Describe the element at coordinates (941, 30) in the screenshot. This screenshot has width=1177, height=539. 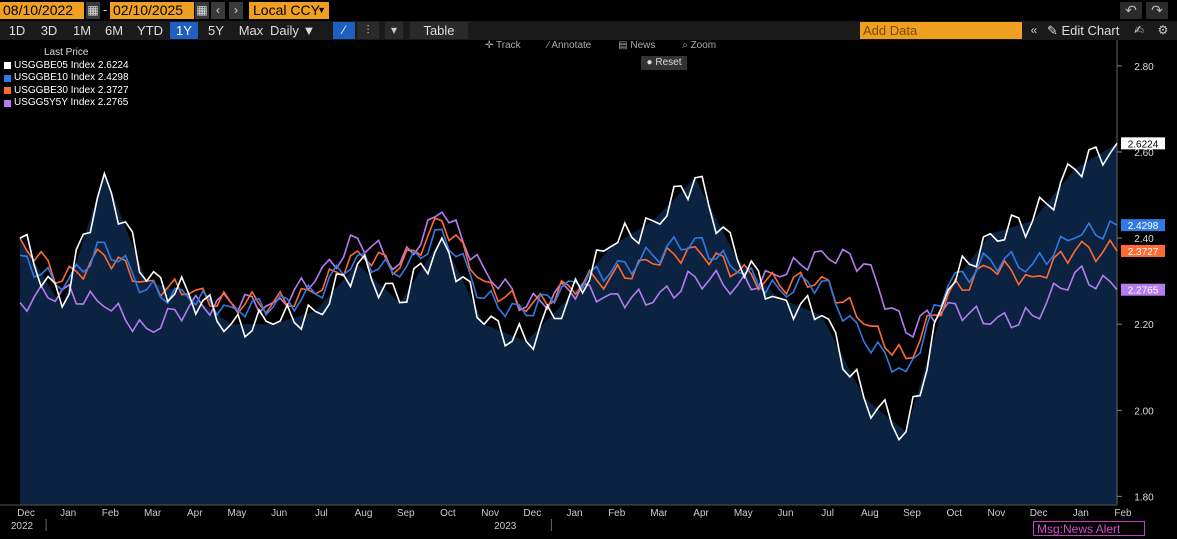
I see `add-data-input: Add Data` at that location.